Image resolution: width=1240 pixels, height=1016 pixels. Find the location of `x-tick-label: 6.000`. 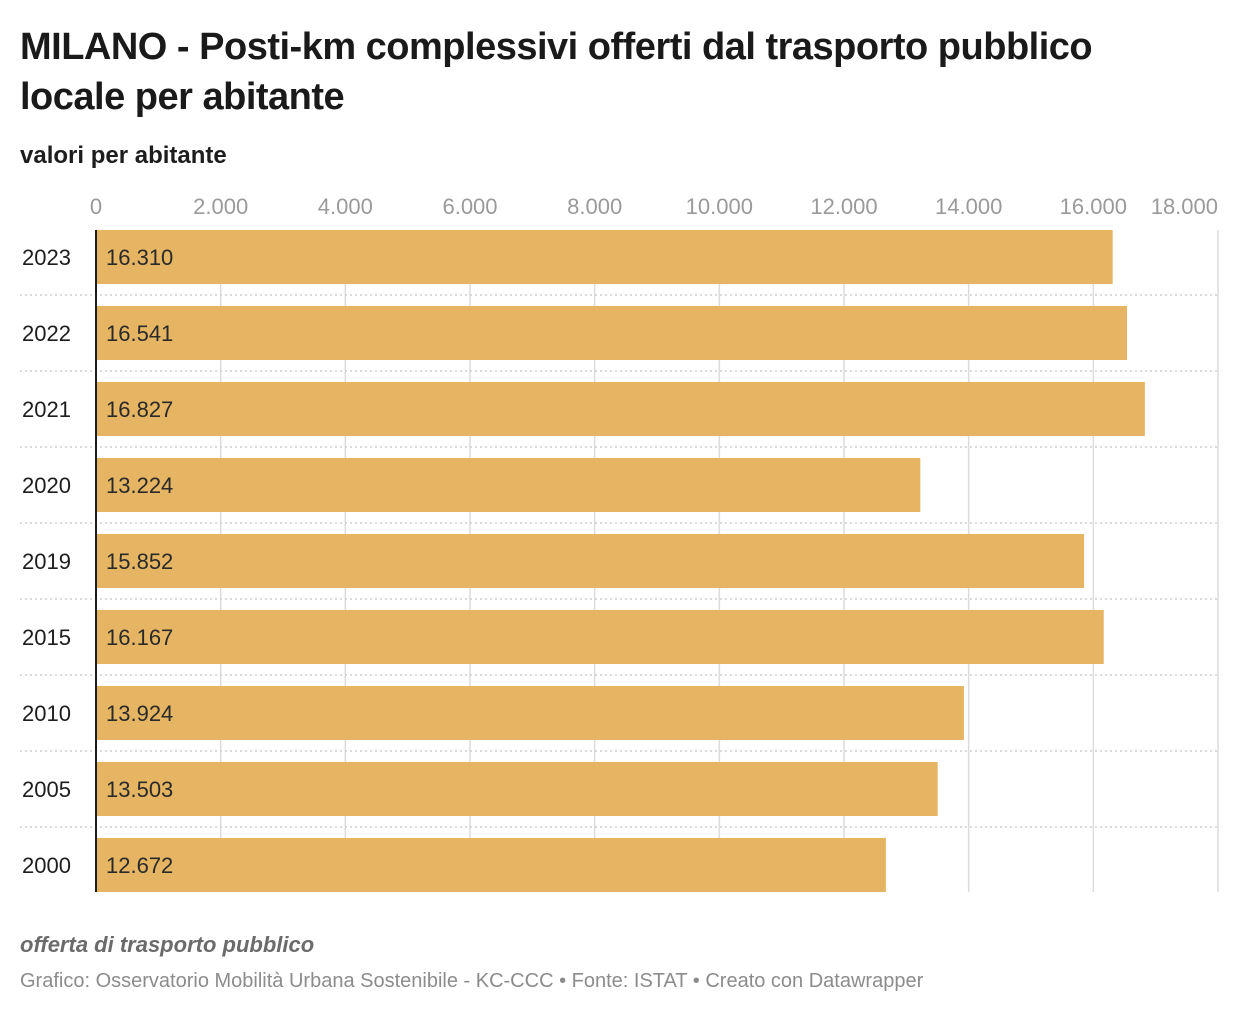

x-tick-label: 6.000 is located at coordinates (469, 206).